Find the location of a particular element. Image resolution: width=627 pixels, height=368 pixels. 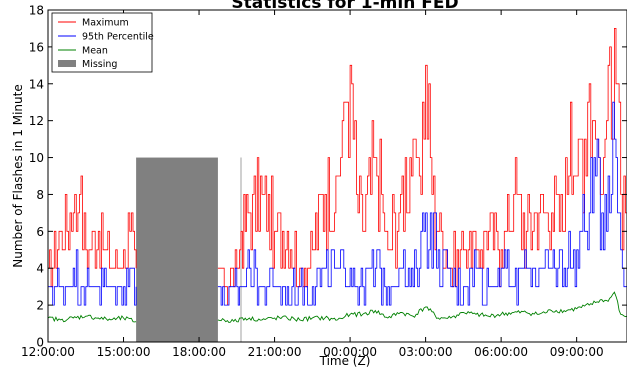

x-tick-label: 15:00:00 is located at coordinates (124, 352).